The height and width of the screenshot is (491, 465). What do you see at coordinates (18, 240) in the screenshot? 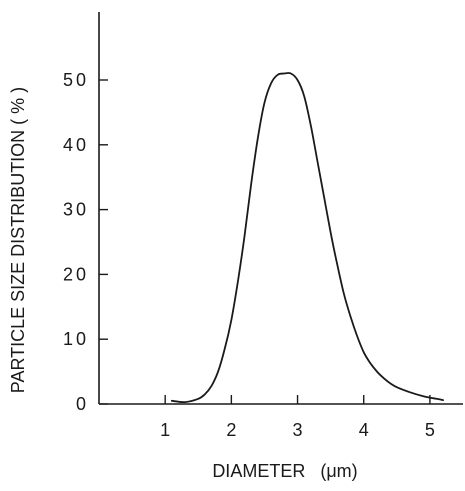
I see `y-axis-title: PARTICLE SIZE DISTRIBUTION ( % )` at bounding box center [18, 240].